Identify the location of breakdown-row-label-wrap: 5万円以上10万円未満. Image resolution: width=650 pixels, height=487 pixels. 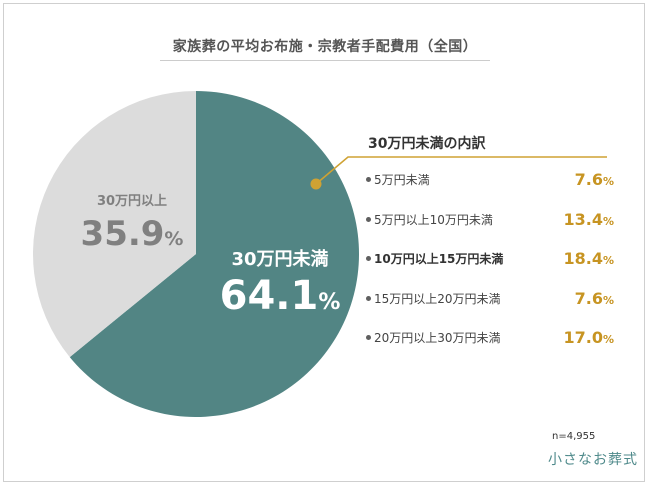
(429, 219).